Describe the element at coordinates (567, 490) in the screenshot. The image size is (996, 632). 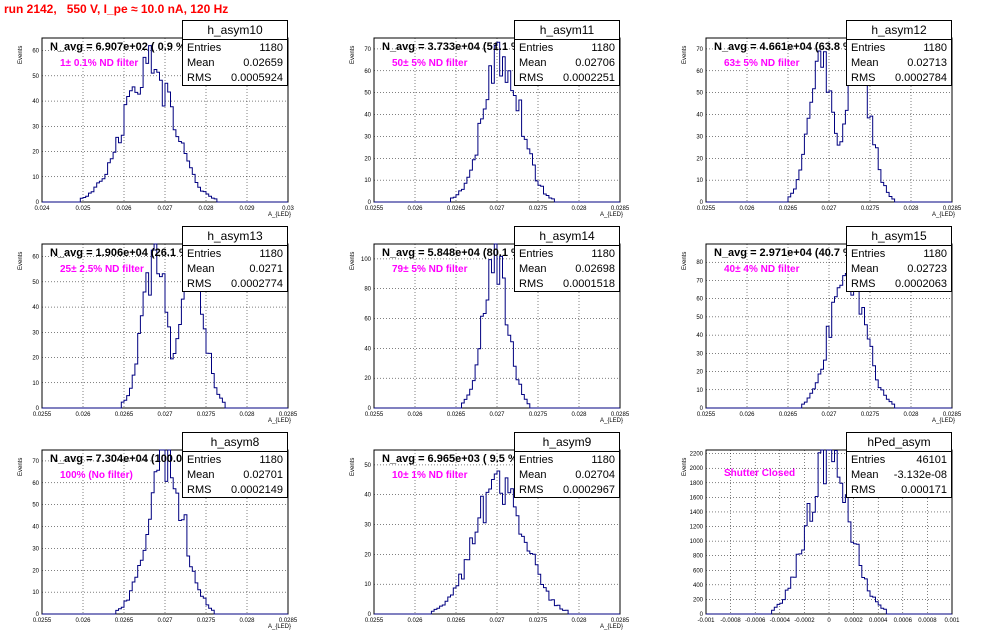
I see `stat-row-rms: RMS 0.0002967` at that location.